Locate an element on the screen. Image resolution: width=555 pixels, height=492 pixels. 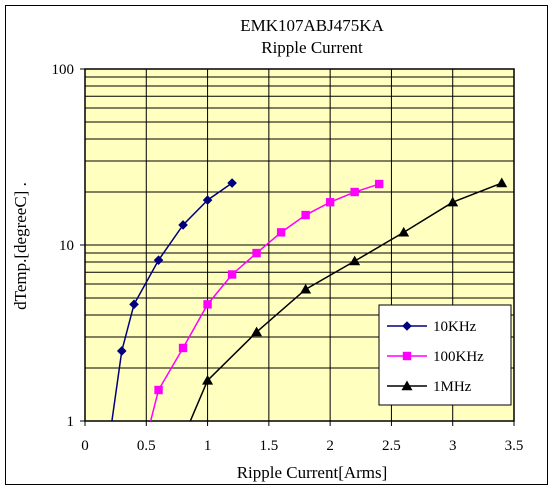
legend-marker-10KHz is located at coordinates (407, 326).